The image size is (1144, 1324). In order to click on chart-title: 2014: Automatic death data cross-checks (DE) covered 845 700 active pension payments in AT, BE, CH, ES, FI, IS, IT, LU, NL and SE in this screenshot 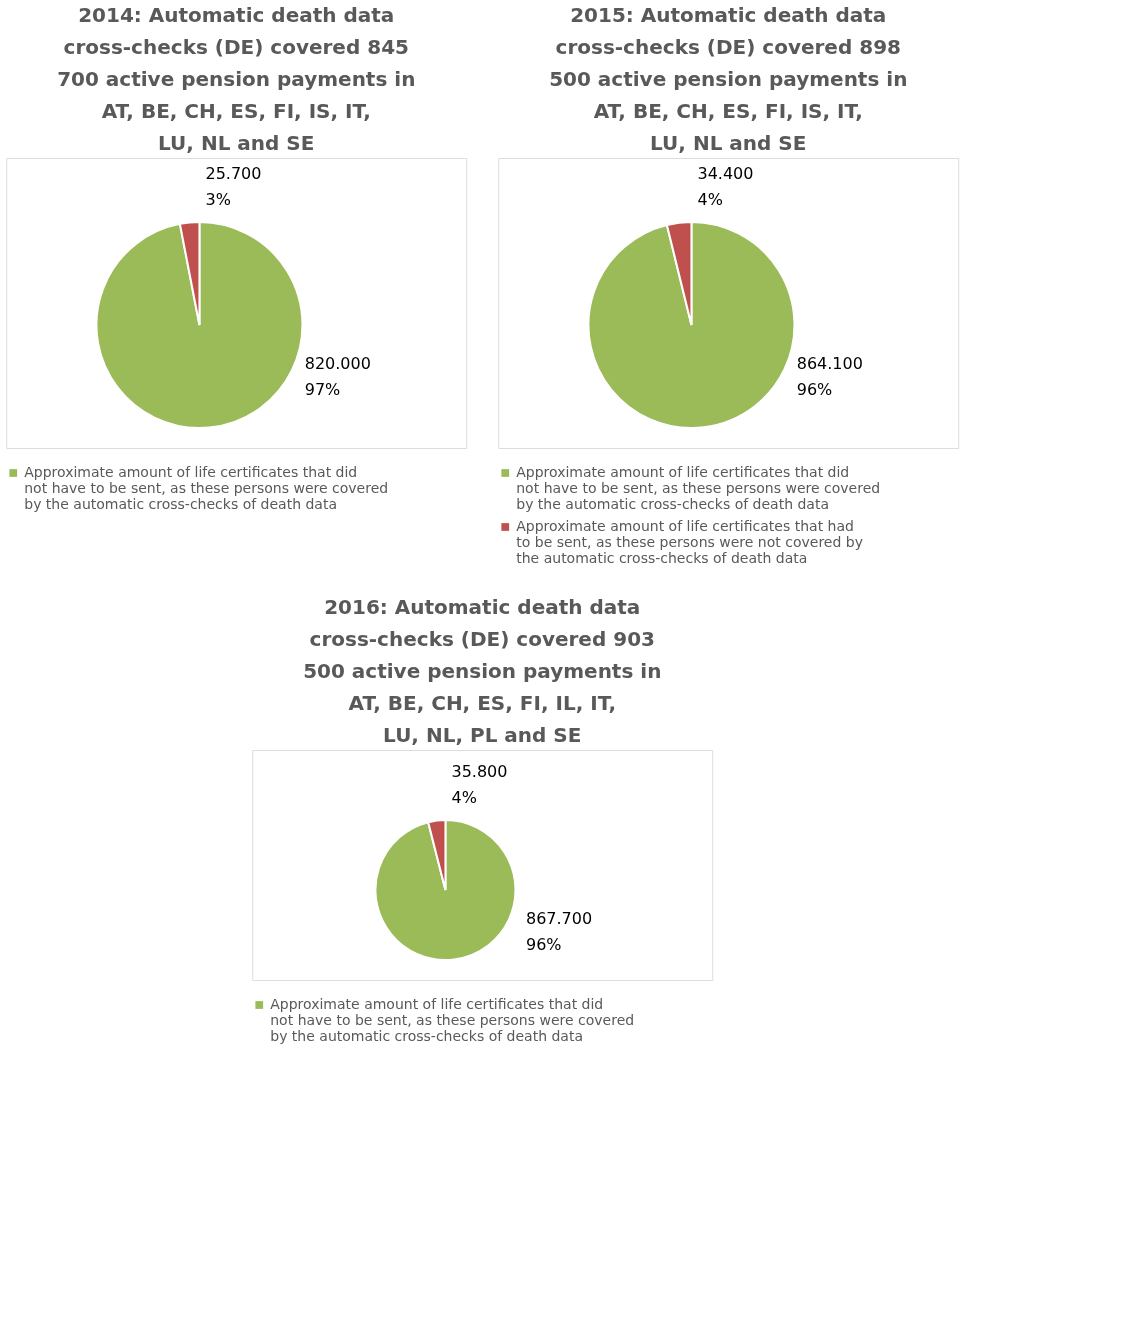, I will do `click(236, 79)`.